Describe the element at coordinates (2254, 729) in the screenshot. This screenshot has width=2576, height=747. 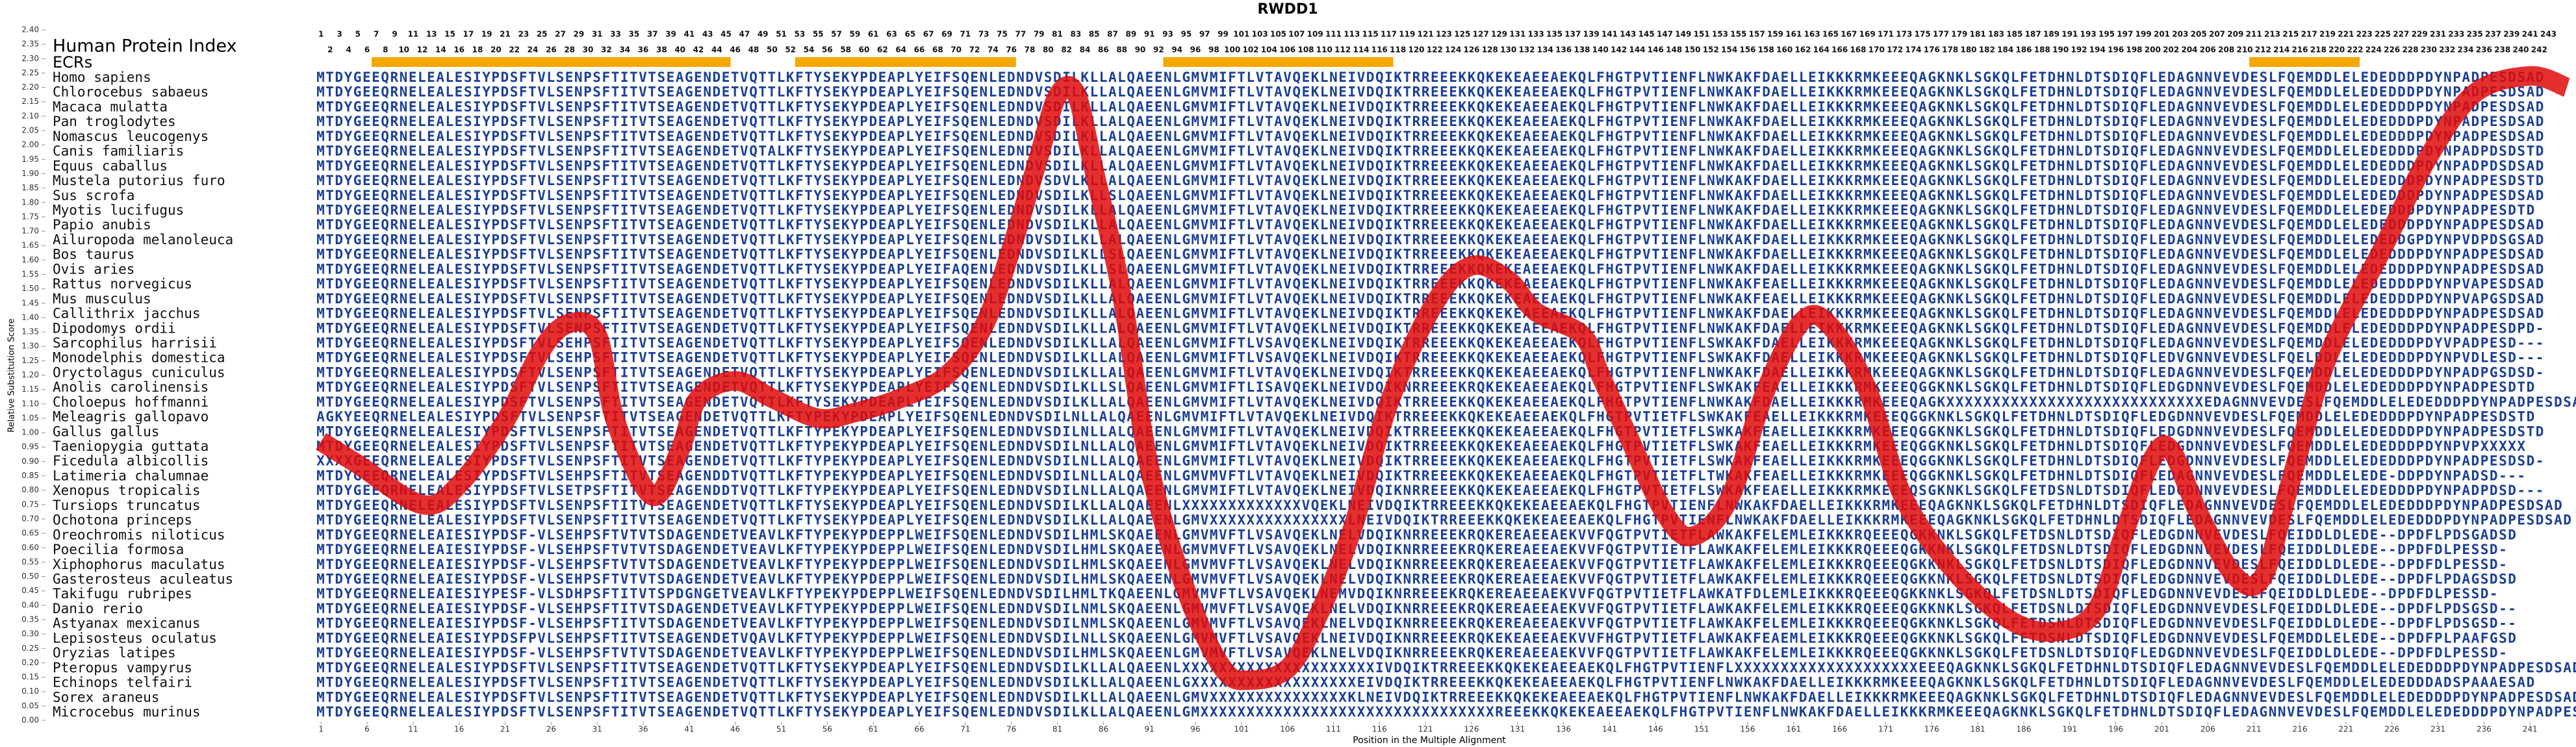
I see `x-tick-label: 211` at that location.